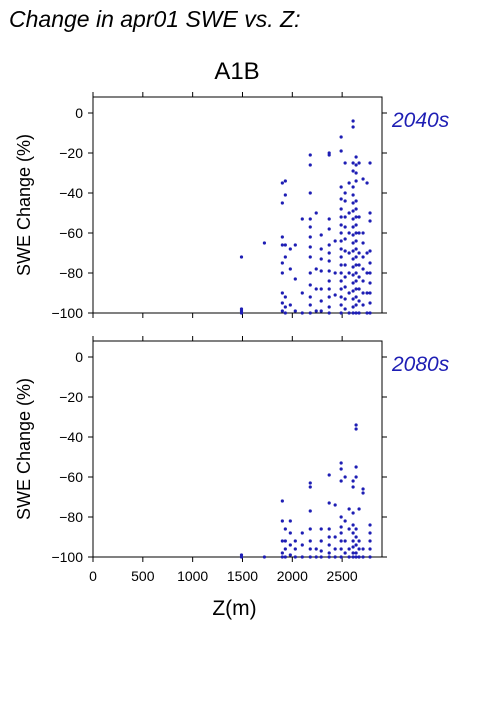  I want to click on y-tick-label: −40, so click(71, 437).